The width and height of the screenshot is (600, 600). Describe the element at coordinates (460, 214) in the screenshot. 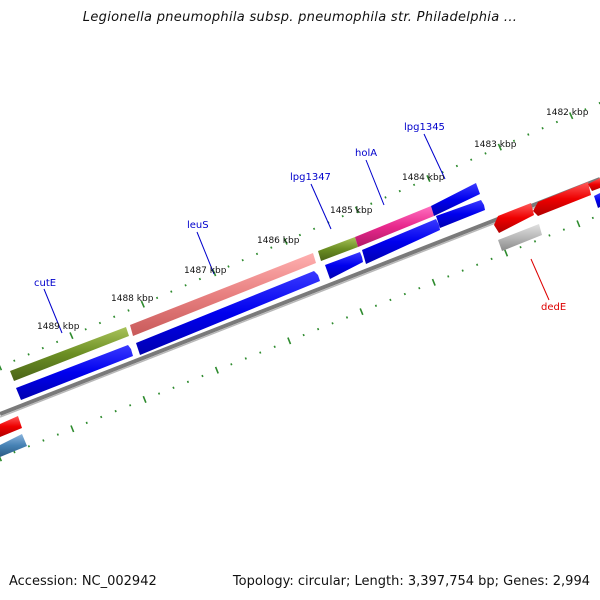

I see `cds-arrow-lpg1345` at that location.